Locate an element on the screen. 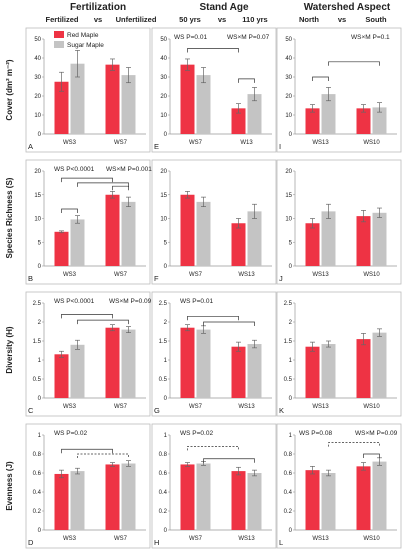 Image resolution: width=411 pixels, height=550 pixels. row-label-species-richness: Species Richness (S) is located at coordinates (9, 217).